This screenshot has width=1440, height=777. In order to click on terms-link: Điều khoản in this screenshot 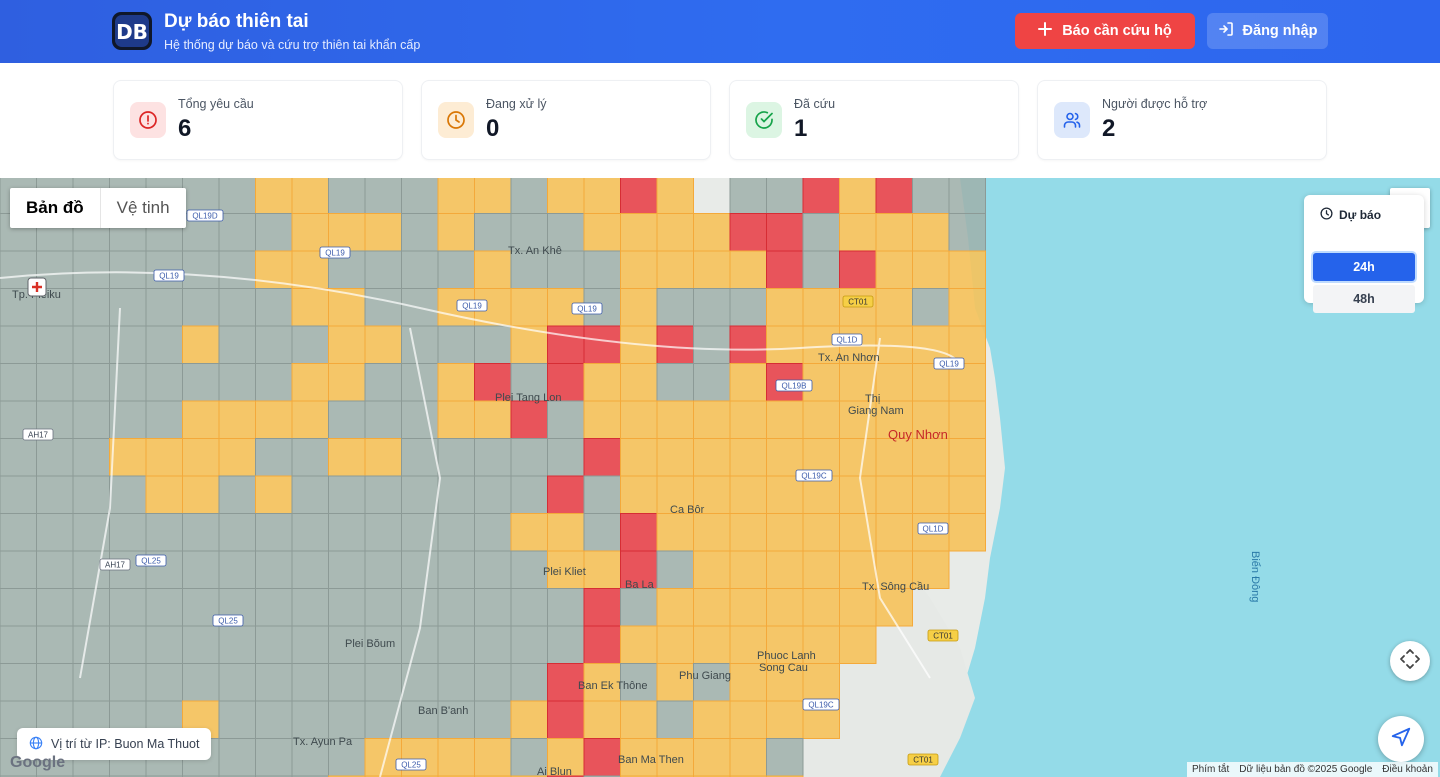, I will do `click(1407, 769)`.